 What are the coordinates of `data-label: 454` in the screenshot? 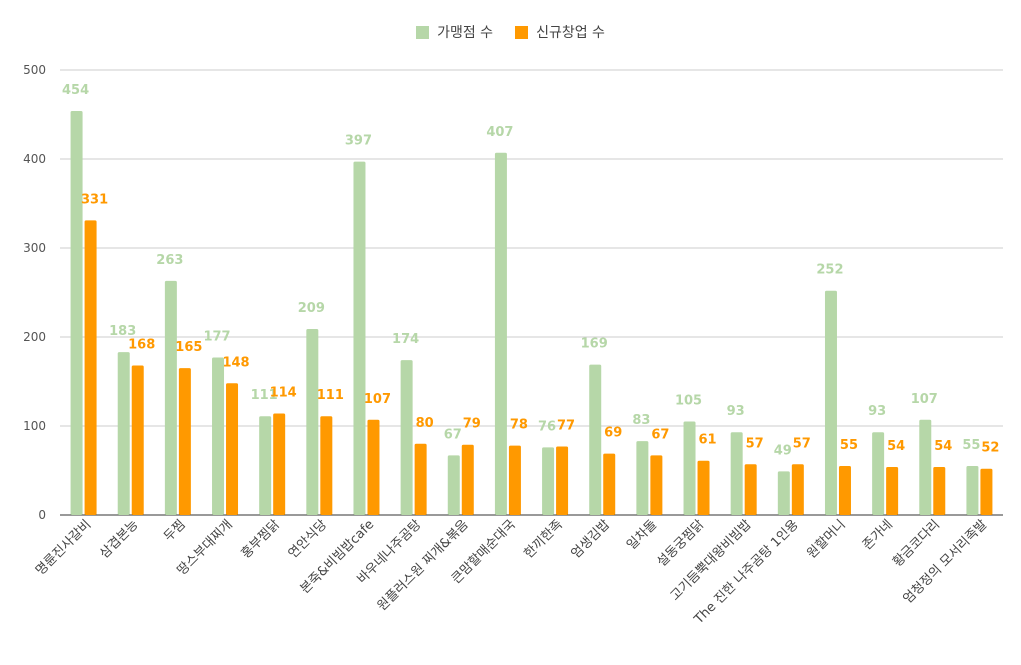 It's located at (75, 90).